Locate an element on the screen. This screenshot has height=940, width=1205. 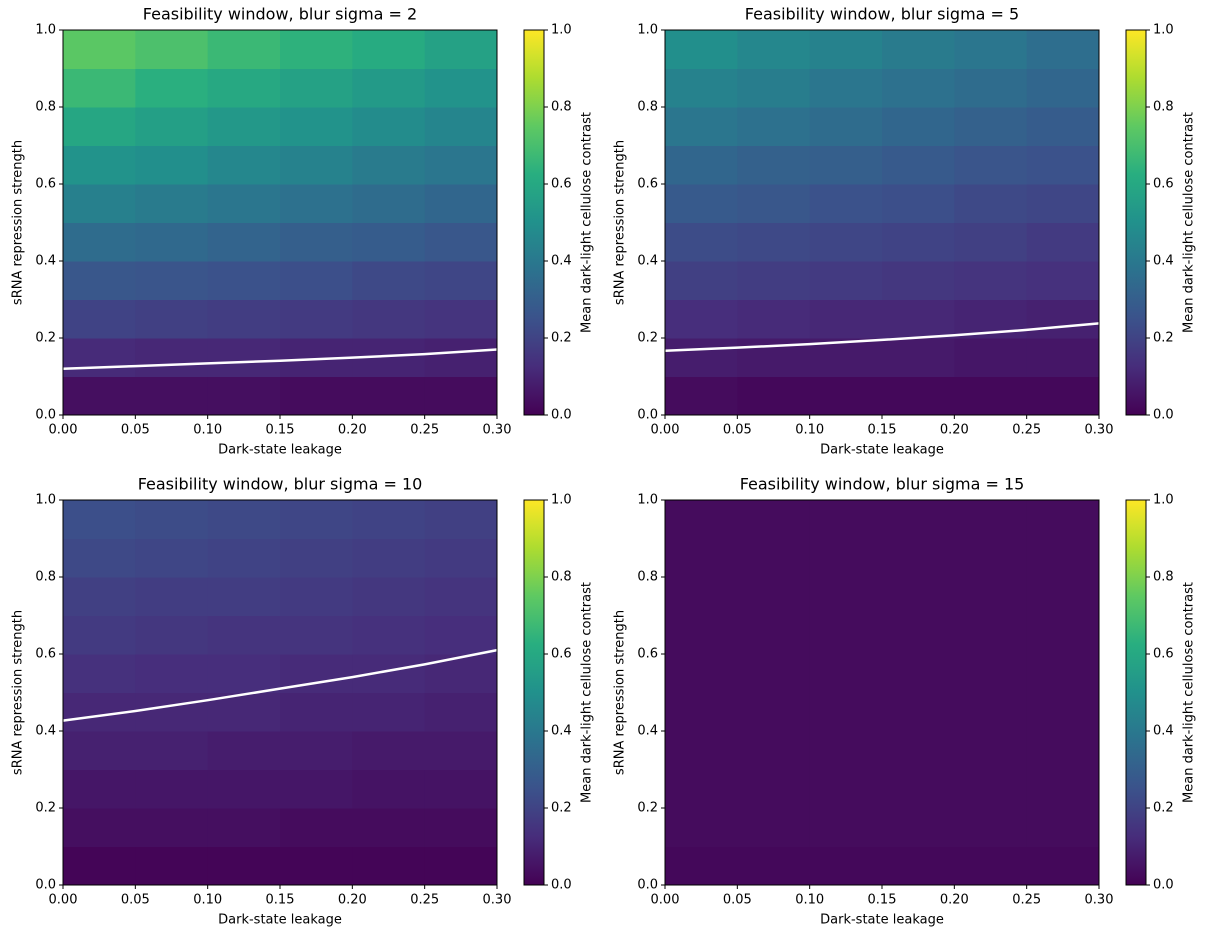
colorbar is located at coordinates (1136, 222).